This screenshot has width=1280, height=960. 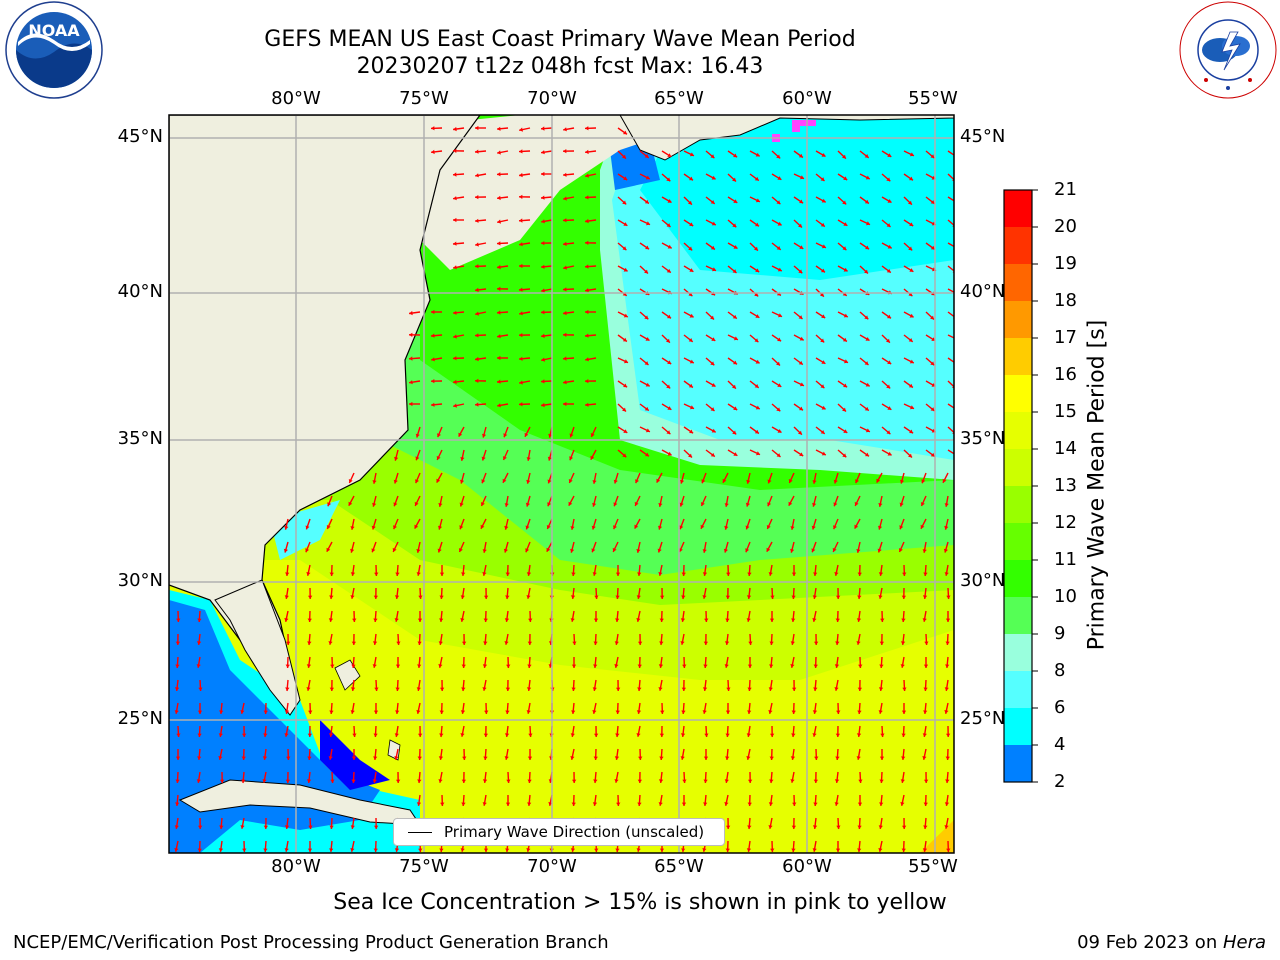 What do you see at coordinates (983, 718) in the screenshot?
I see `lat-label-right: 25°N` at bounding box center [983, 718].